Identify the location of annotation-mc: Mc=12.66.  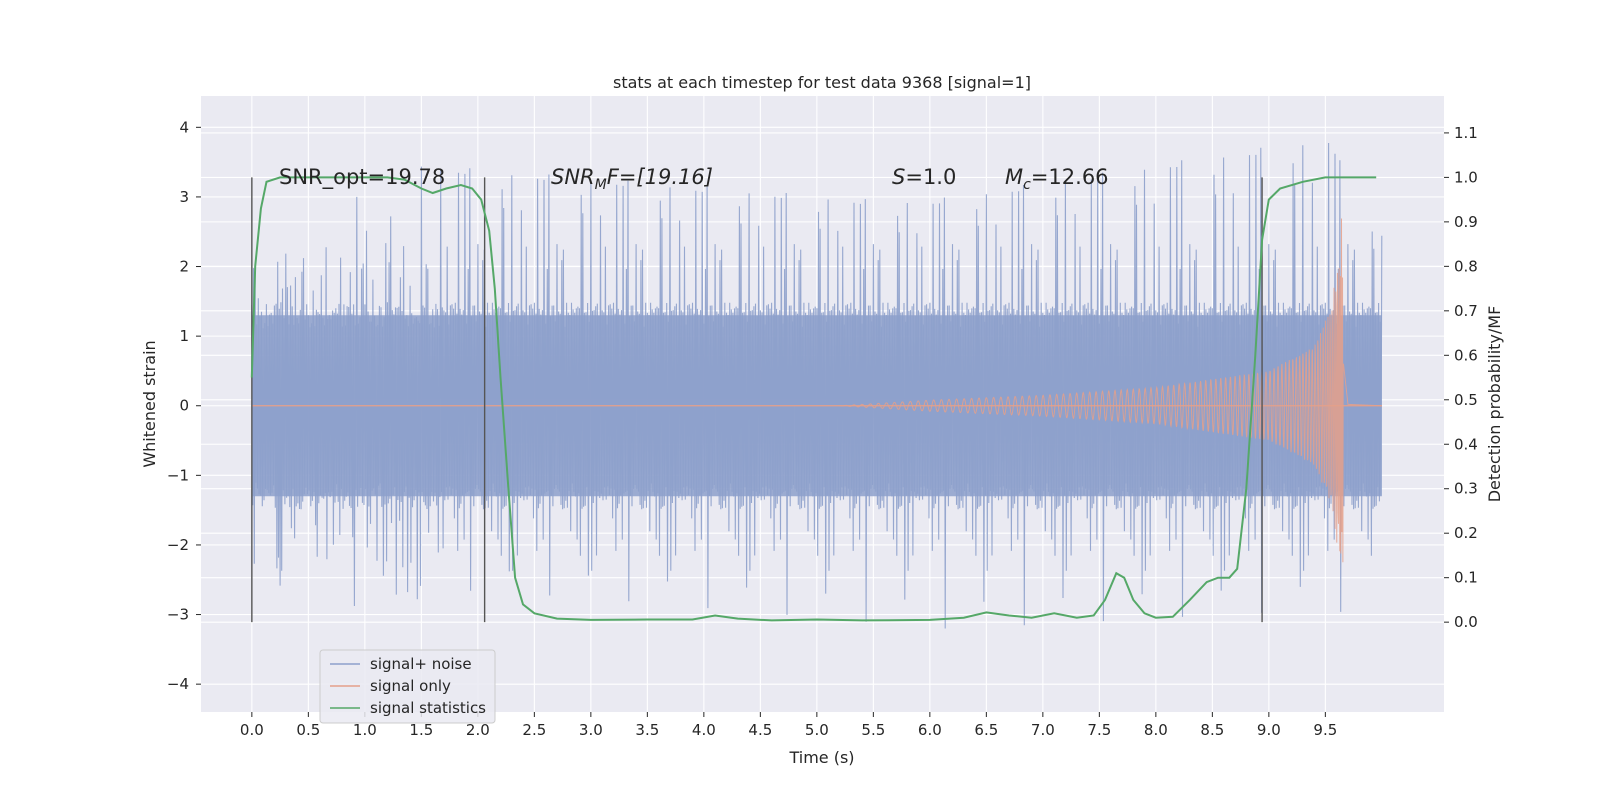
(1057, 179).